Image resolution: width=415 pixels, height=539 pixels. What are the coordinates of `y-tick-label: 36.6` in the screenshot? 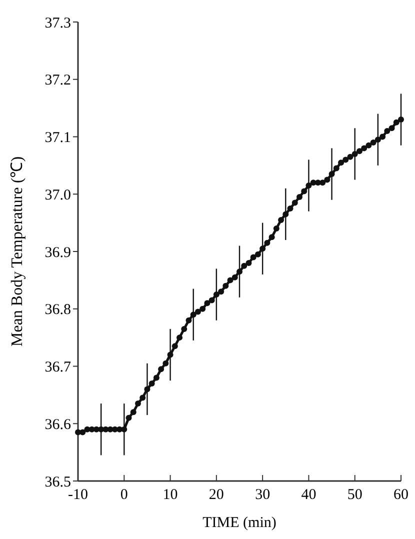 It's located at (58, 424).